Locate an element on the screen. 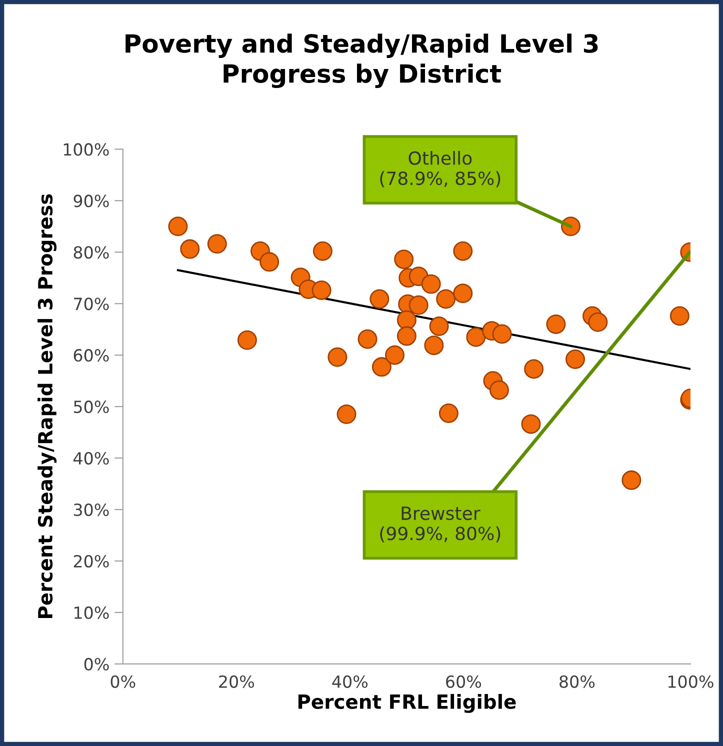 The width and height of the screenshot is (723, 746). annotation: Brewster (99.9%, 80%) is located at coordinates (440, 524).